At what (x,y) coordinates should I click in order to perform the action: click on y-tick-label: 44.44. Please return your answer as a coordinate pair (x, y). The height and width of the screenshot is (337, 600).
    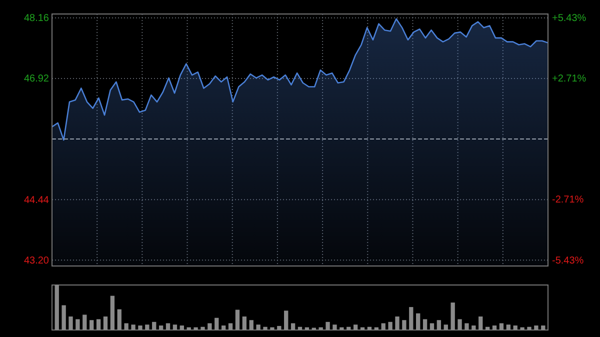
    Looking at the image, I should click on (37, 200).